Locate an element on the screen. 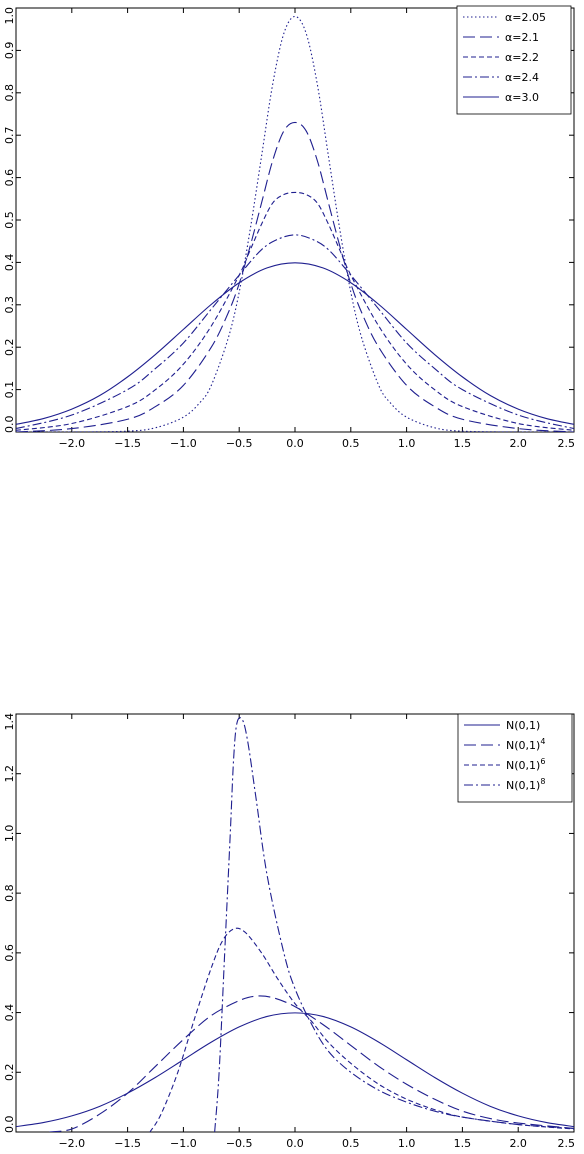 This screenshot has height=1154, width=584. legend-entry: N(0,1)4 is located at coordinates (525, 744).